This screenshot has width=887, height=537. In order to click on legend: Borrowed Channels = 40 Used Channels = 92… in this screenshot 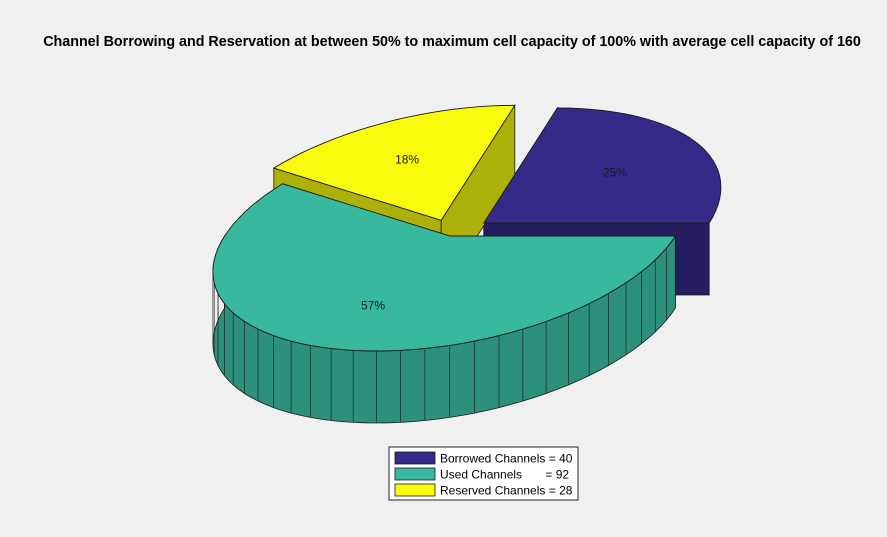, I will do `click(483, 473)`.